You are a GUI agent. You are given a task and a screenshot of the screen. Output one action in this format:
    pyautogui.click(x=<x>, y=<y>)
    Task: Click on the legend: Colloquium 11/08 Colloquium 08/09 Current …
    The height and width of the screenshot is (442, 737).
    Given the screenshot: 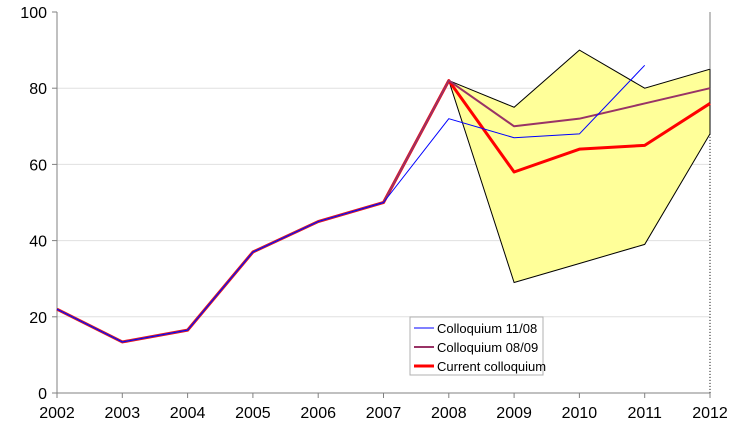 What is the action you would take?
    pyautogui.click(x=477, y=346)
    